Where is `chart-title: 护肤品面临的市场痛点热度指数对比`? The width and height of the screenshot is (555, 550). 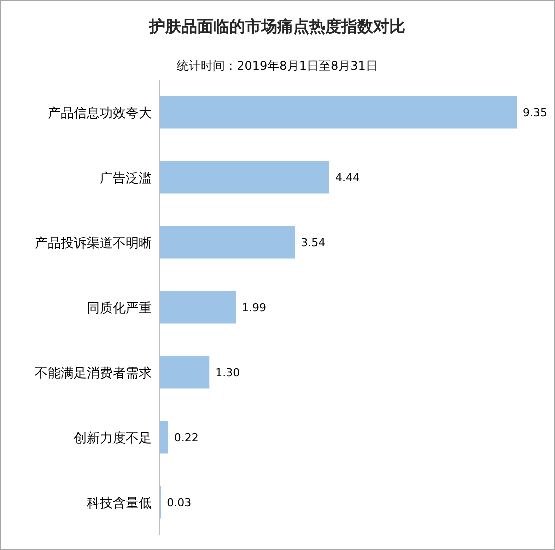
chart-title: 护肤品面临的市场痛点热度指数对比 is located at coordinates (277, 26).